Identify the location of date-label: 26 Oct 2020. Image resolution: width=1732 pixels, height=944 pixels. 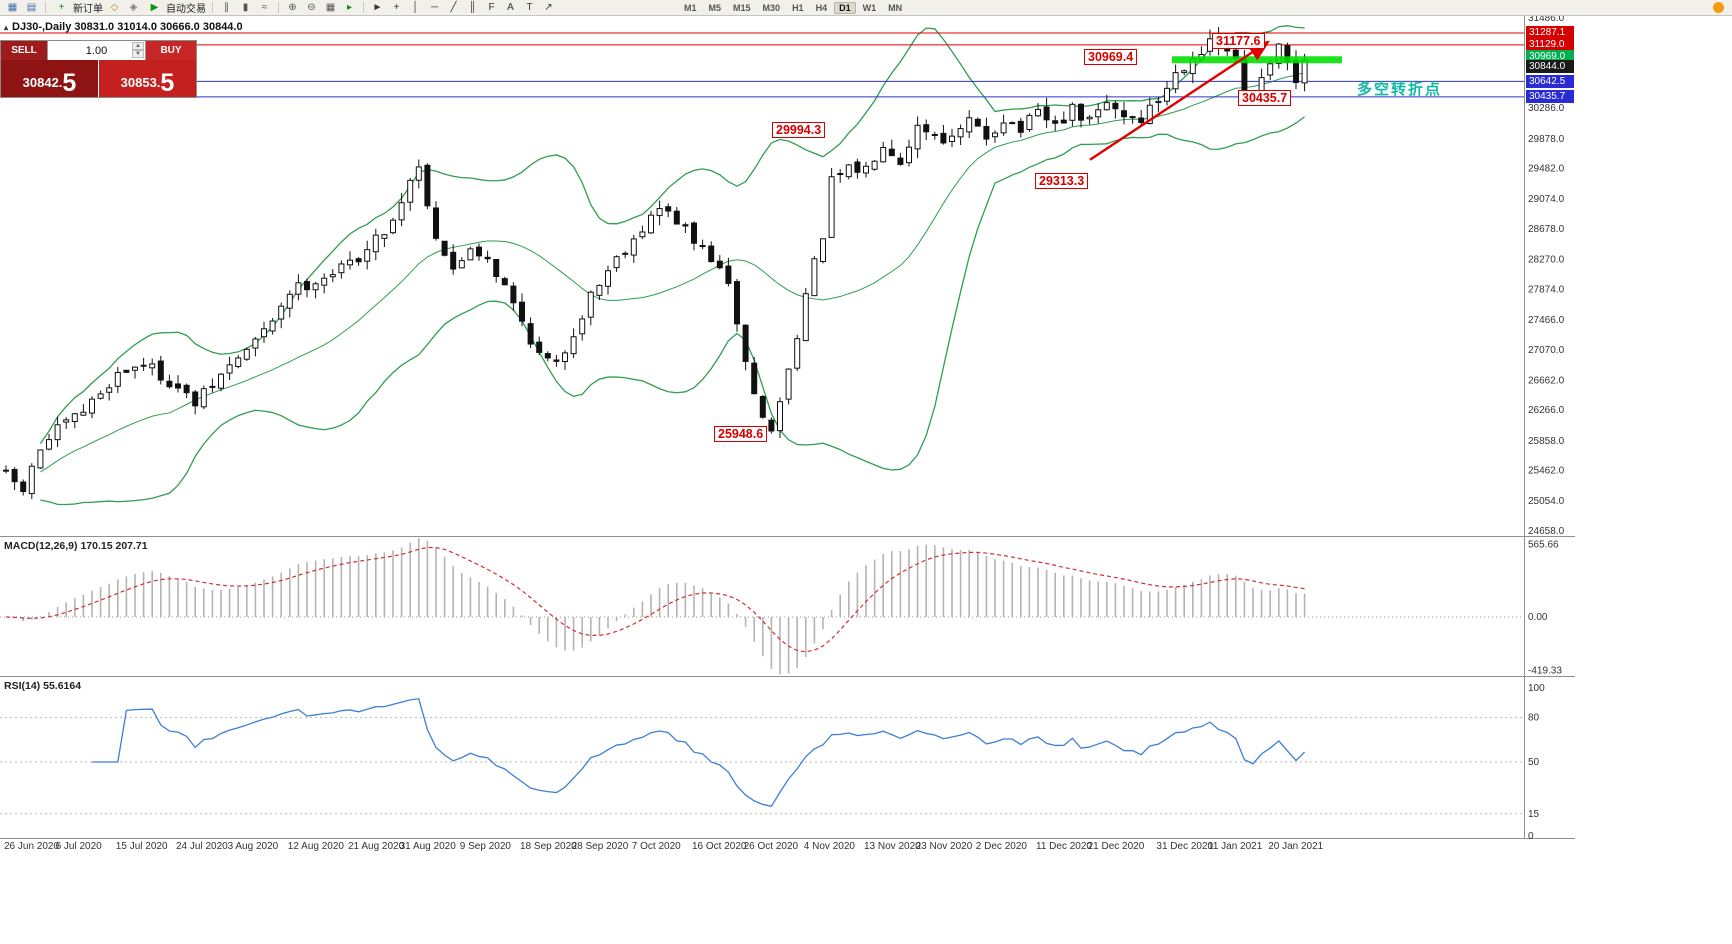
(771, 846).